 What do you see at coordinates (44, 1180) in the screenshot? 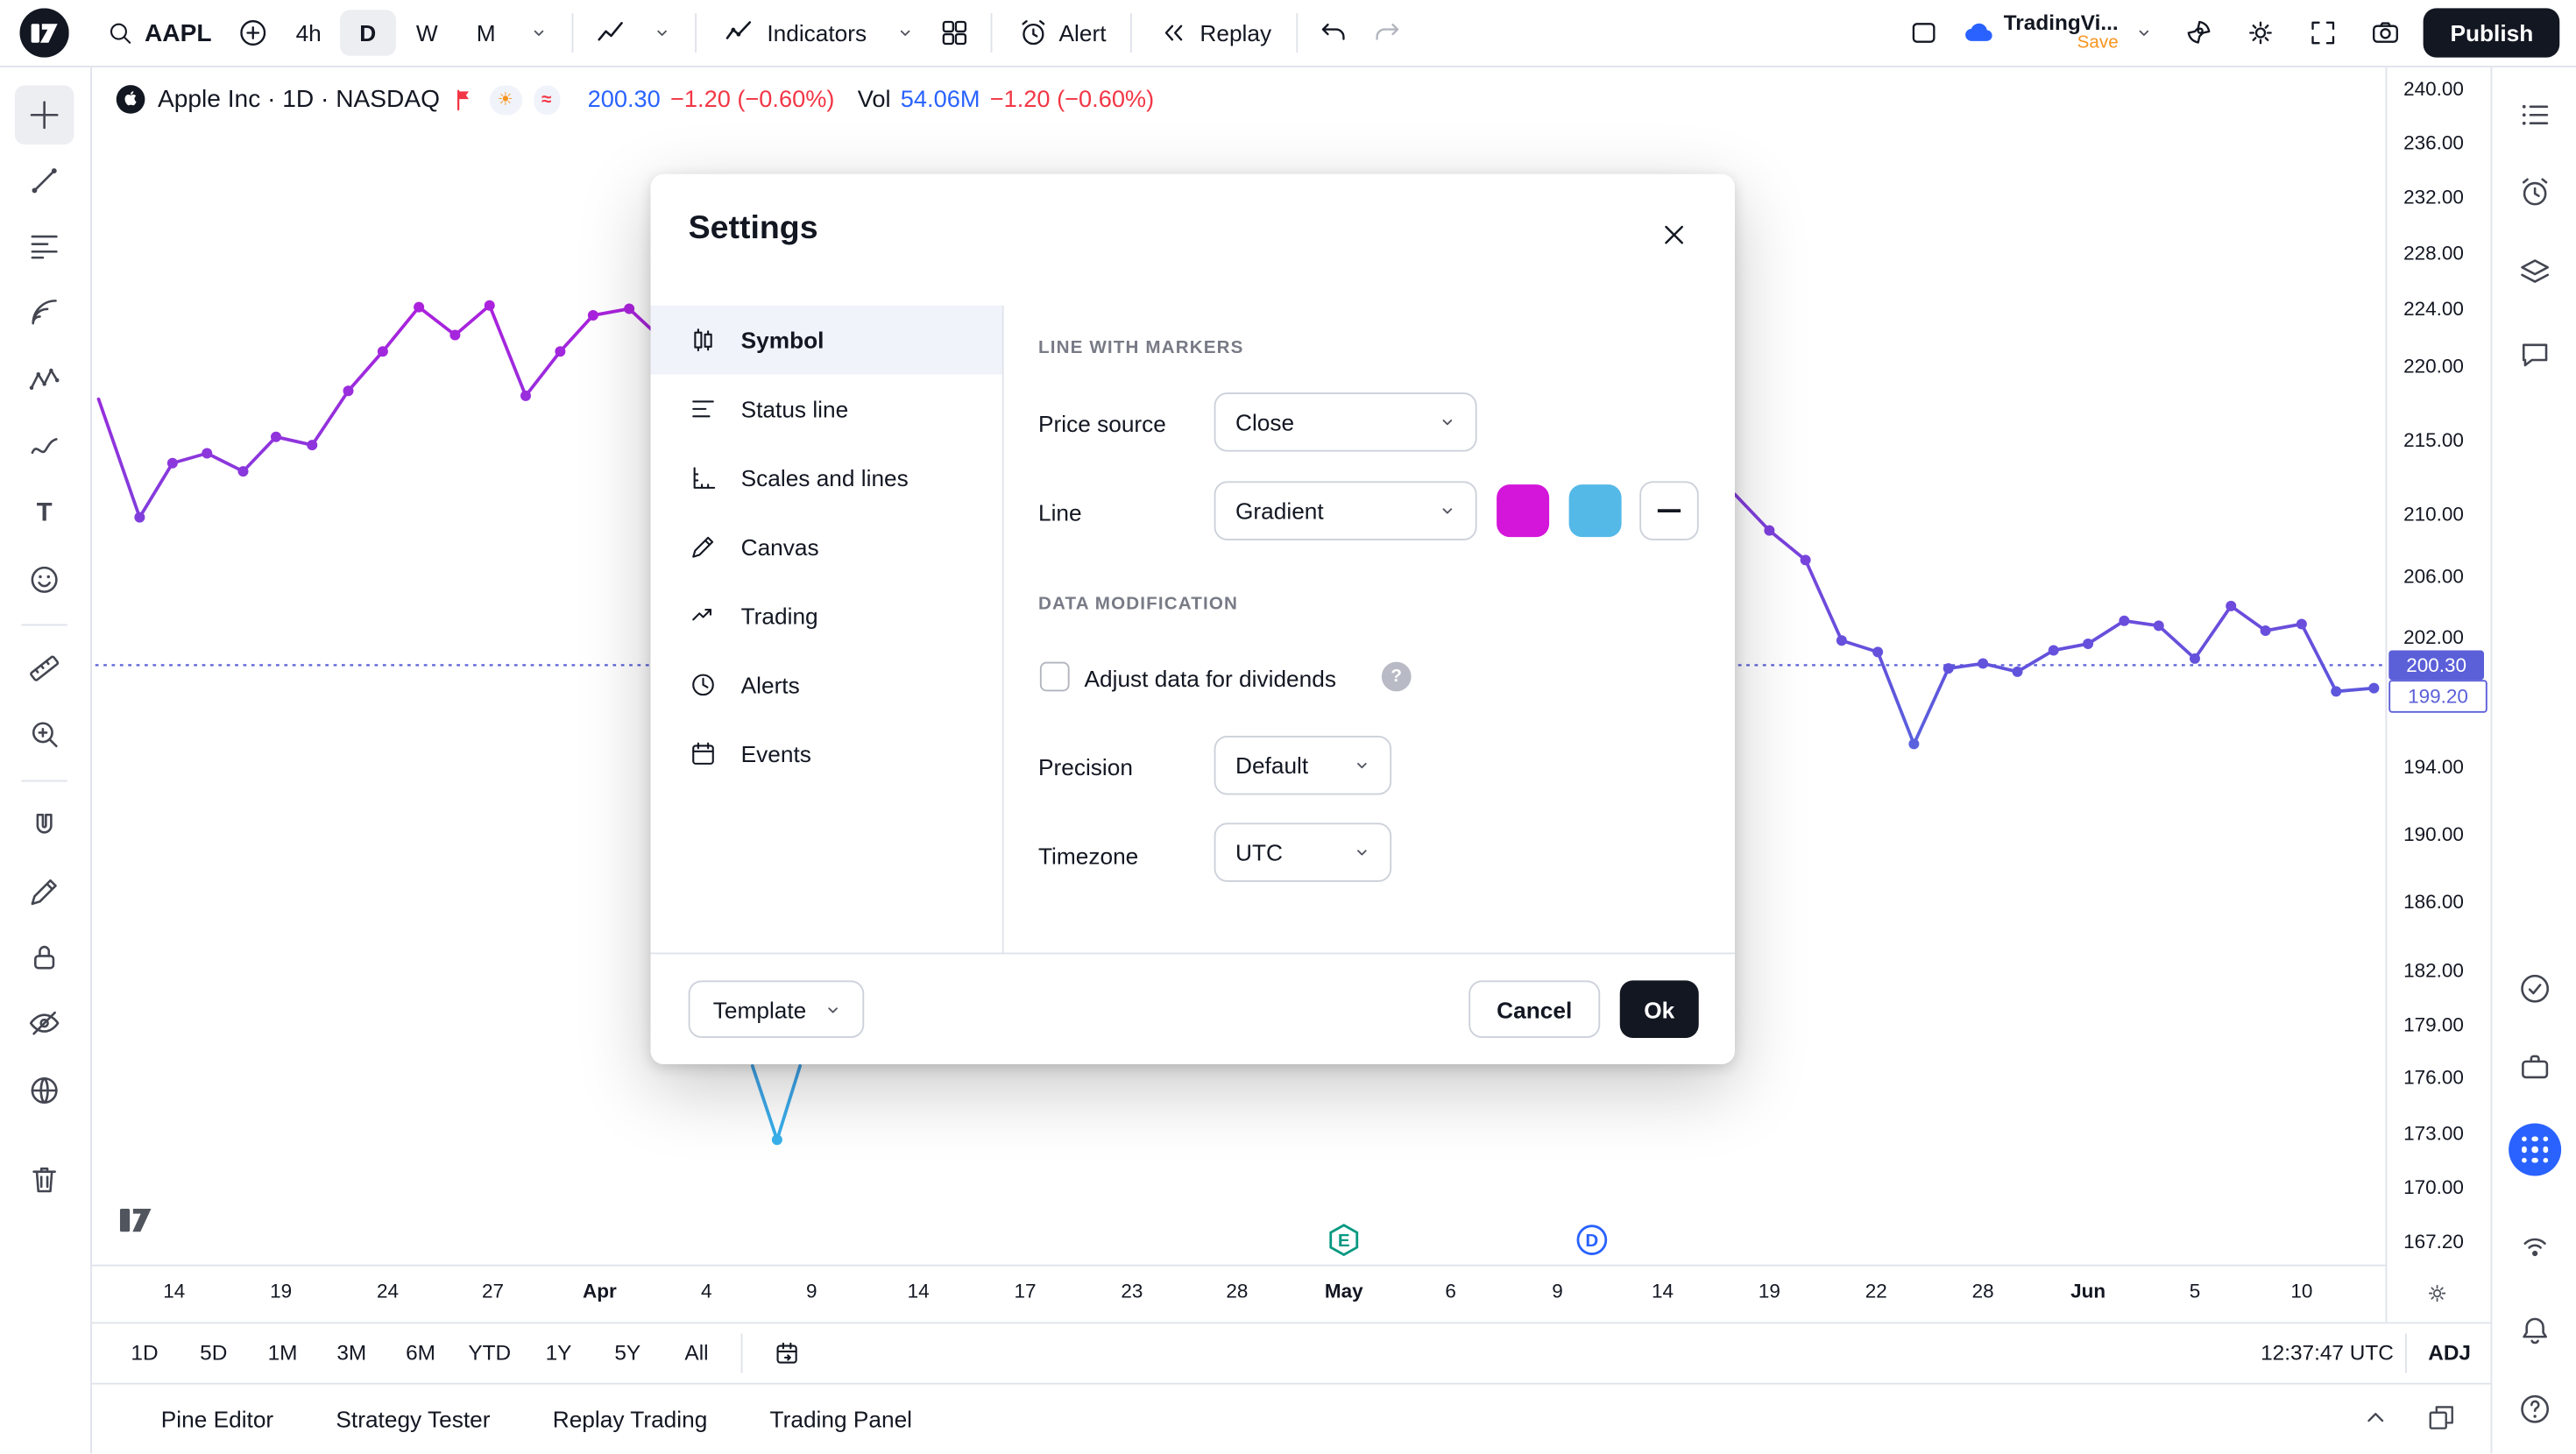
I see `remove-drawings-button` at bounding box center [44, 1180].